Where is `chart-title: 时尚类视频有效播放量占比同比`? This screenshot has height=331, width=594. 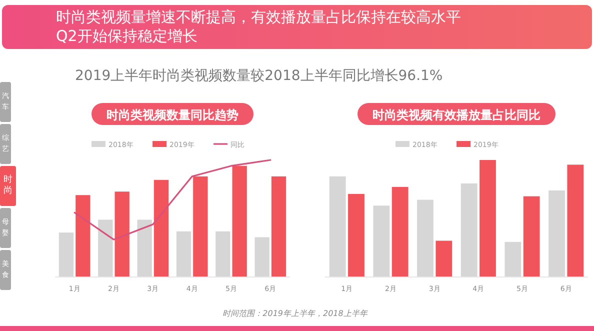 chart-title: 时尚类视频有效播放量占比同比 is located at coordinates (456, 115).